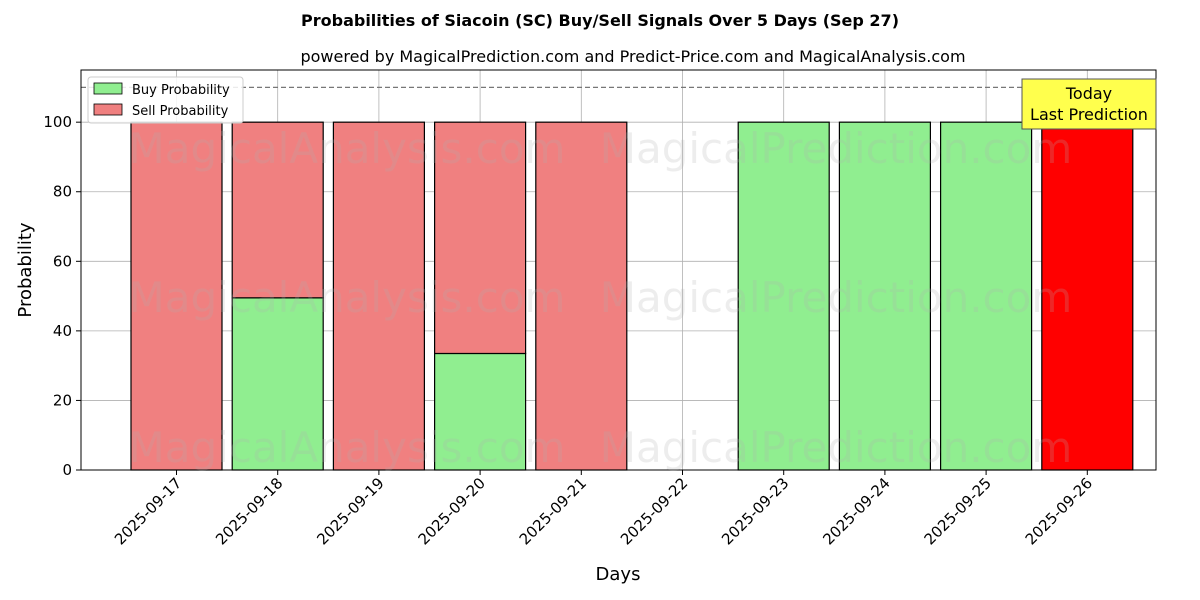  What do you see at coordinates (856, 511) in the screenshot?
I see `x-tick-label: 2025-09-24` at bounding box center [856, 511].